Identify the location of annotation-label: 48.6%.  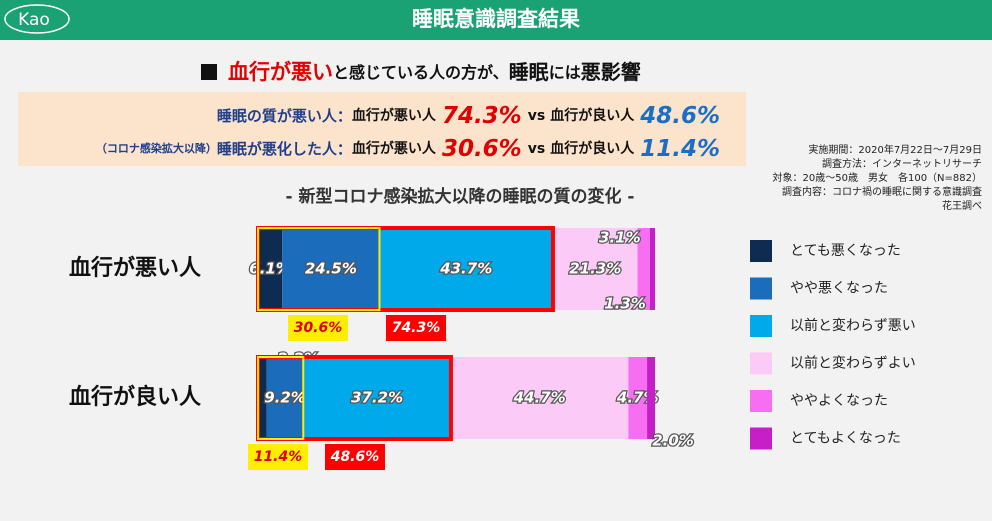
(355, 457).